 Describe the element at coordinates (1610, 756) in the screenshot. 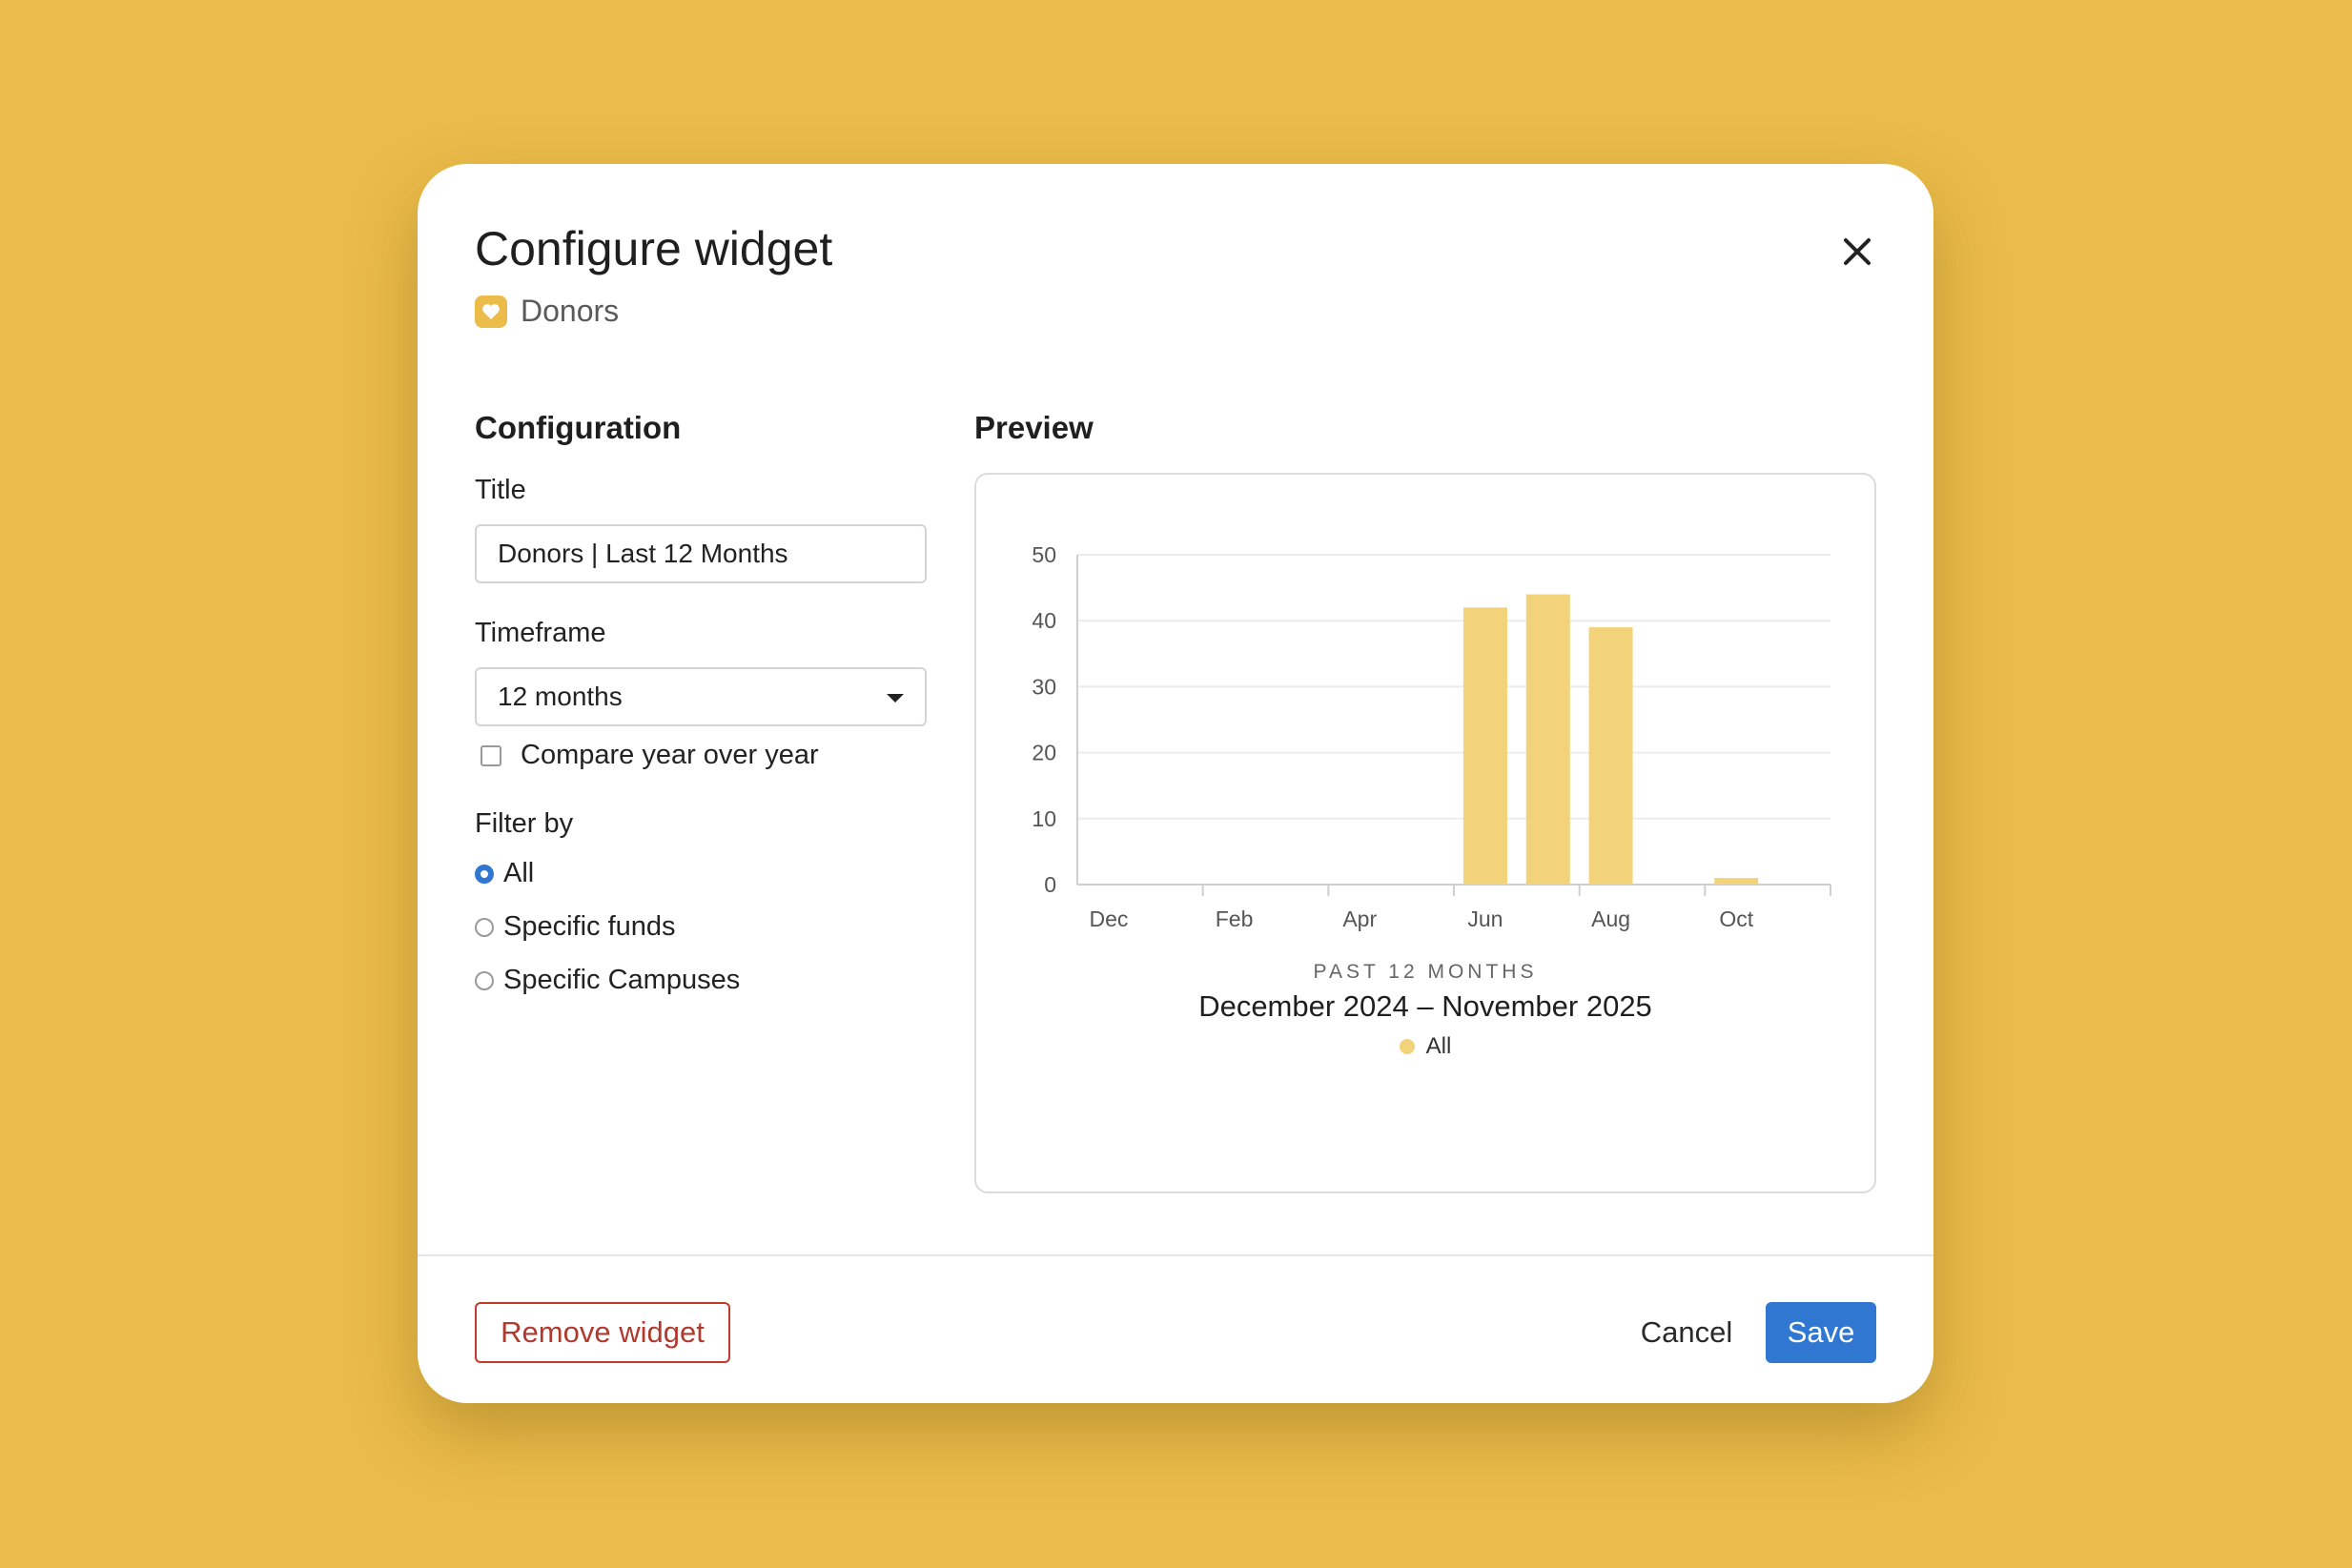

I see `bar-aug` at that location.